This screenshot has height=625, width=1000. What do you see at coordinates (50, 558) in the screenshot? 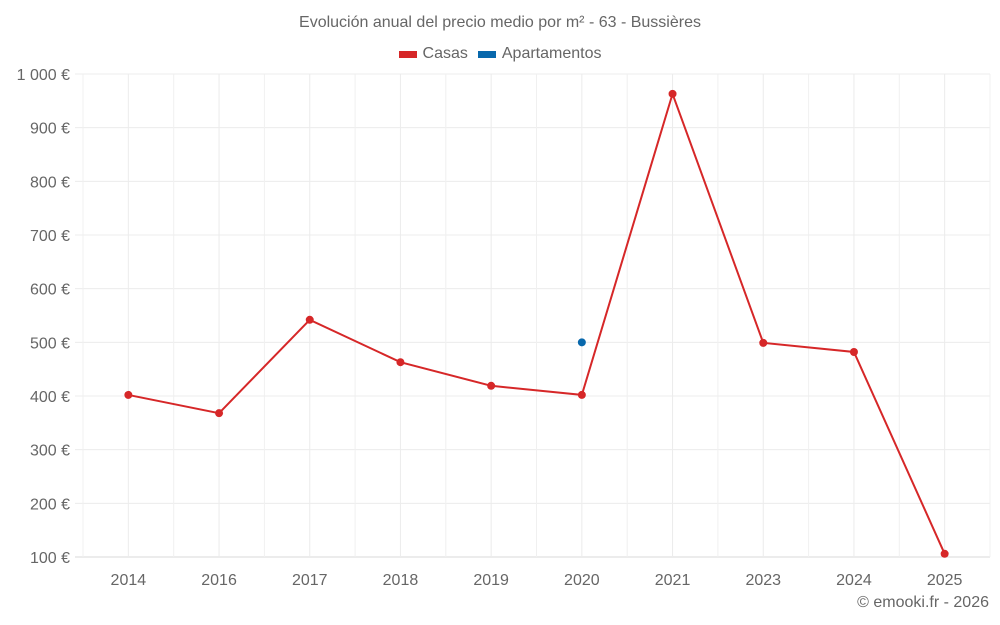
I see `y-tick-label: 100 €` at bounding box center [50, 558].